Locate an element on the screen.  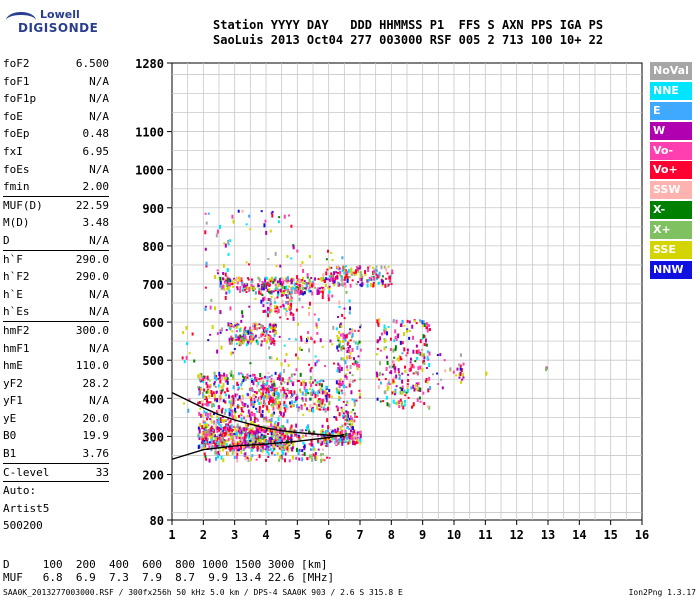
autoscale-line3: 500200 is located at coordinates (23, 526).